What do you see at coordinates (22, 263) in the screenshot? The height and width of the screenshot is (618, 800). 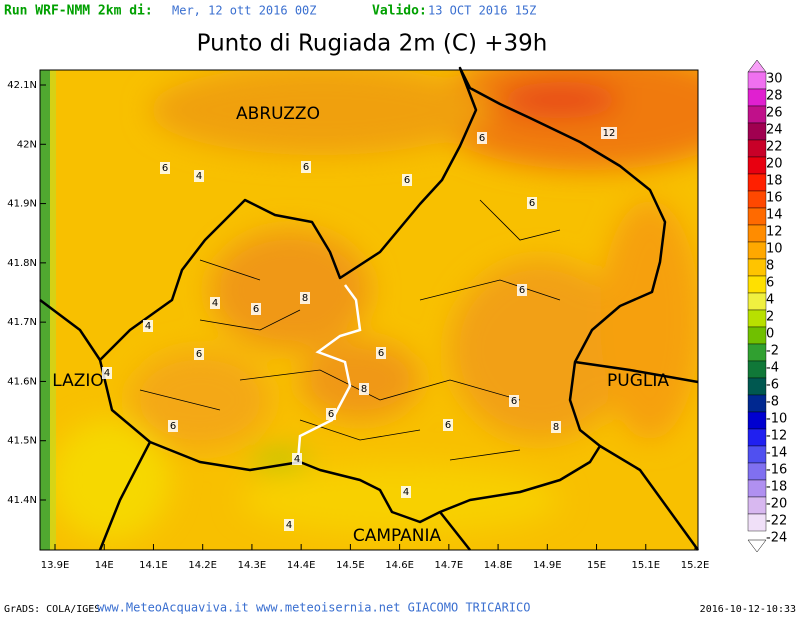 I see `lat-tick-label: 41.8N` at bounding box center [22, 263].